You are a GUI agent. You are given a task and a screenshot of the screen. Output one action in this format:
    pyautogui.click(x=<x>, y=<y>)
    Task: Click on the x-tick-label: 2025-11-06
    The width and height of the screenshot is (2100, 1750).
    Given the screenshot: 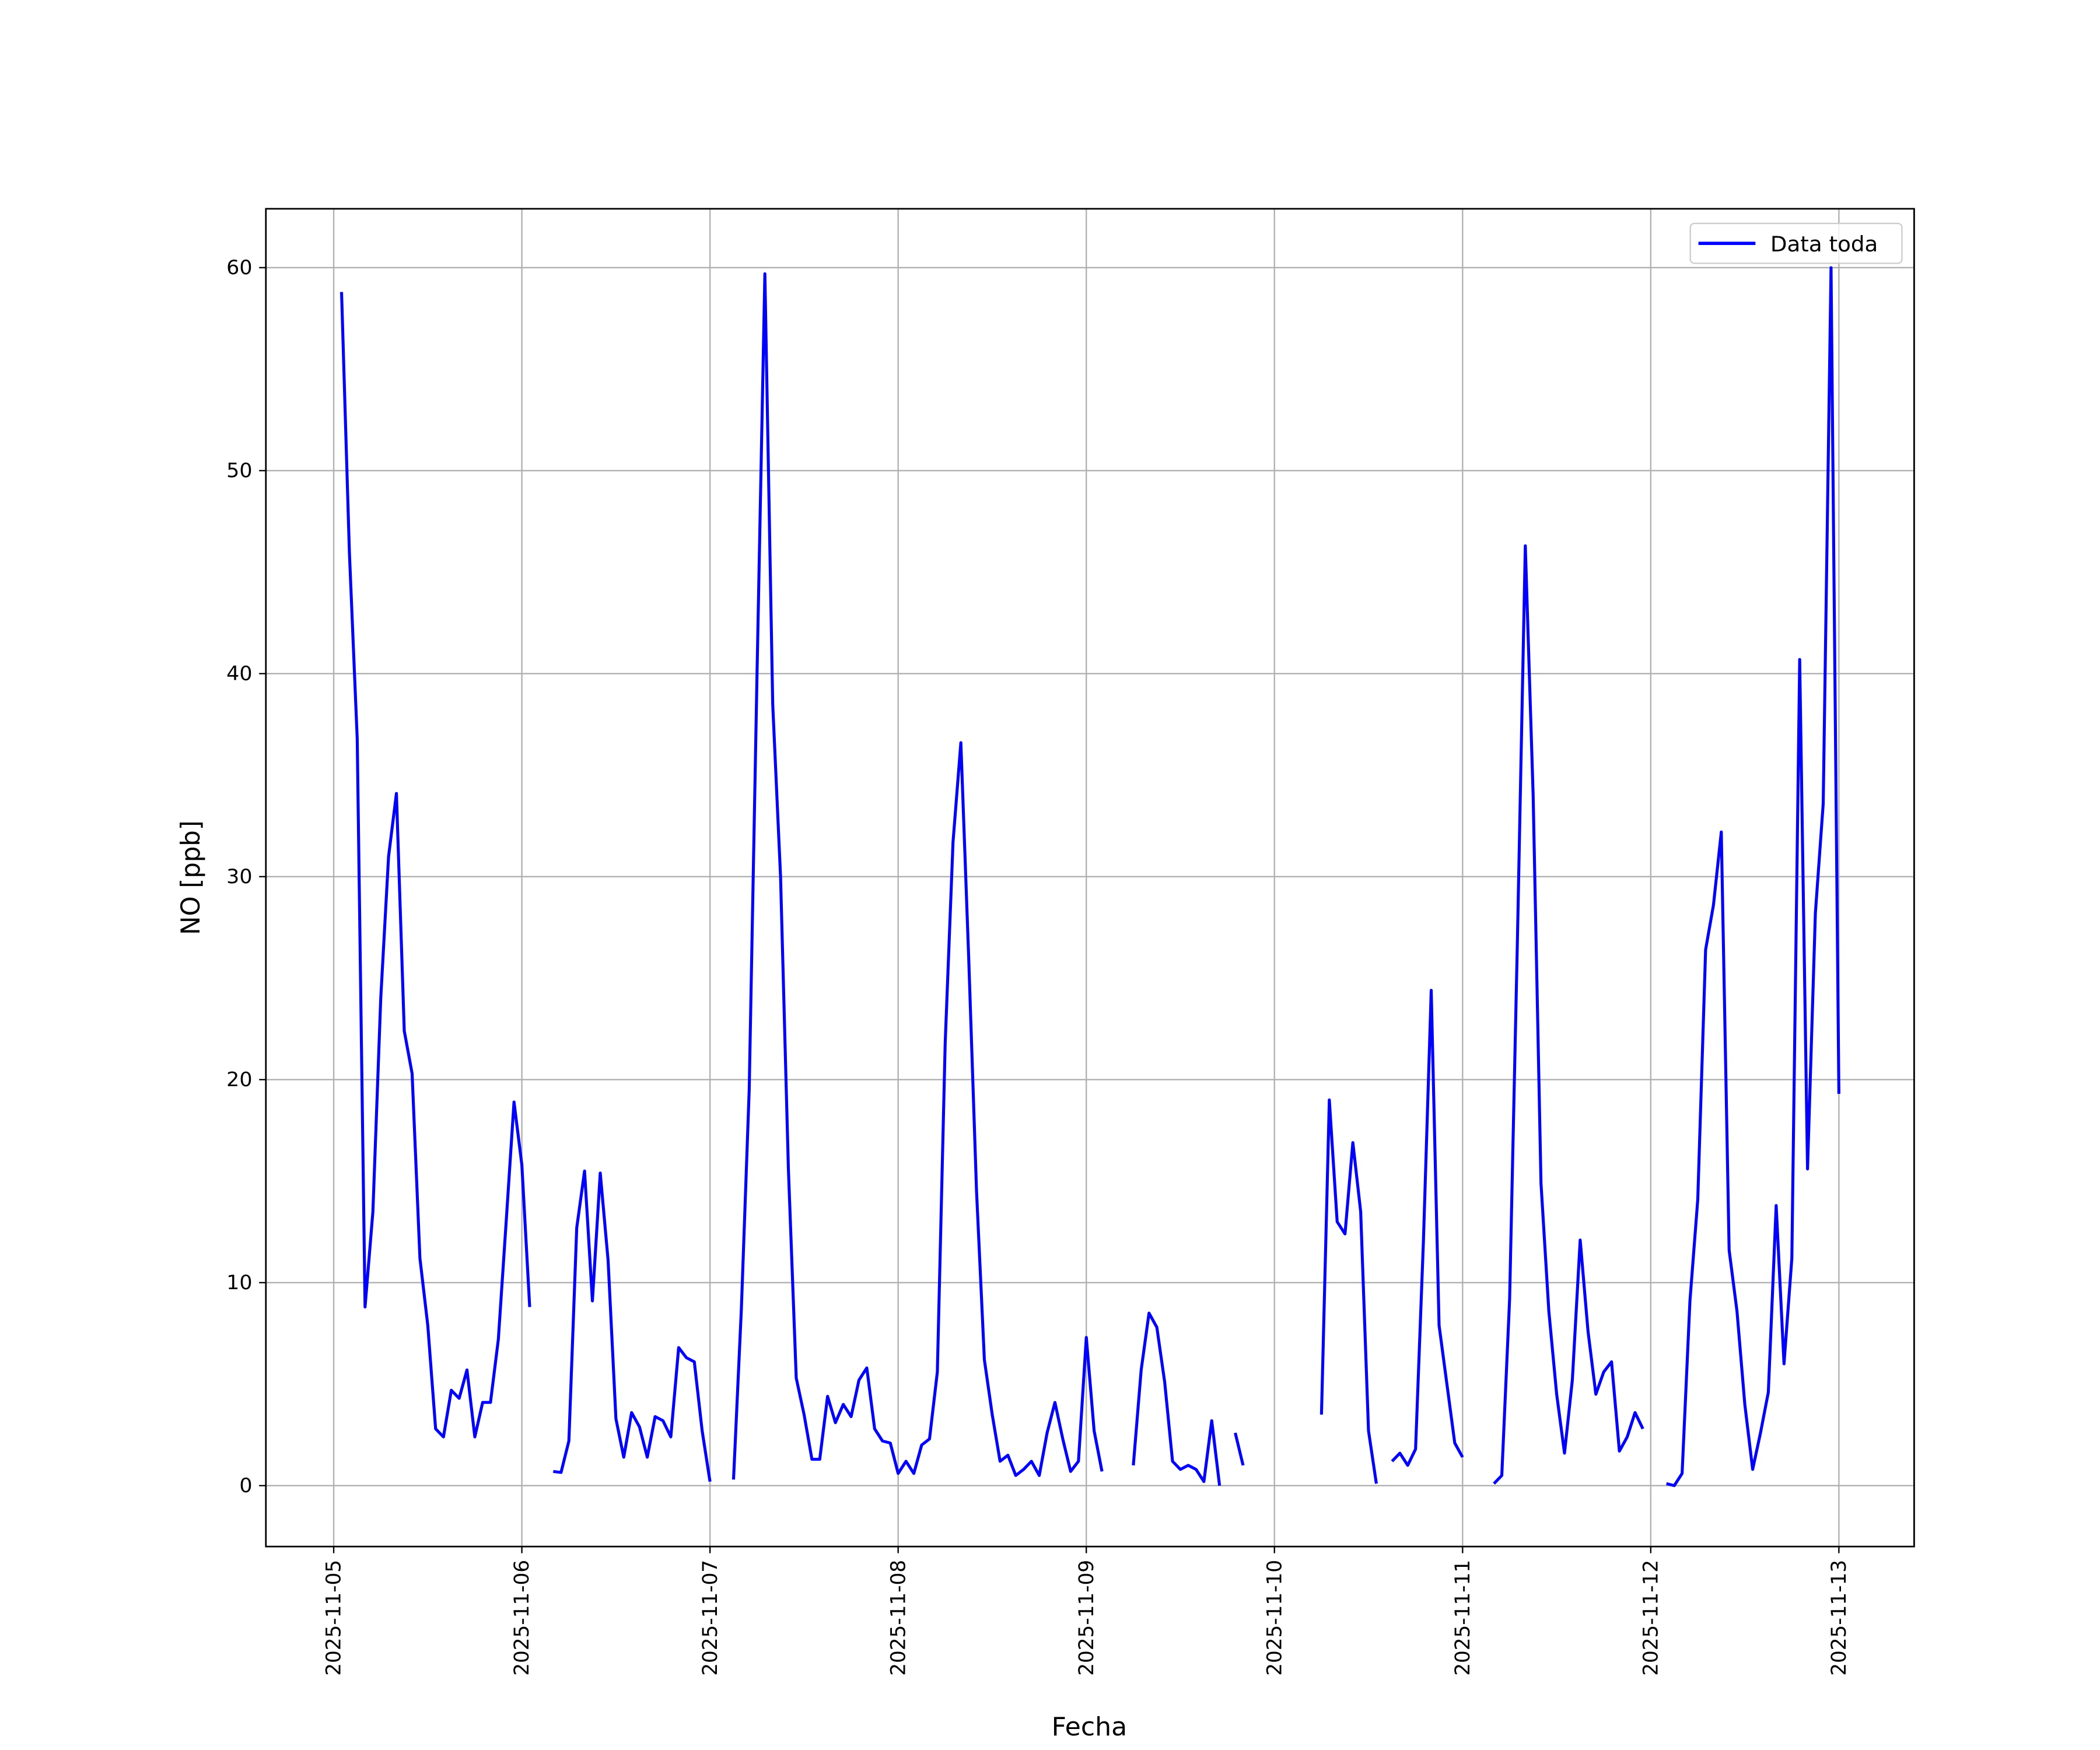 What is the action you would take?
    pyautogui.click(x=522, y=1618)
    